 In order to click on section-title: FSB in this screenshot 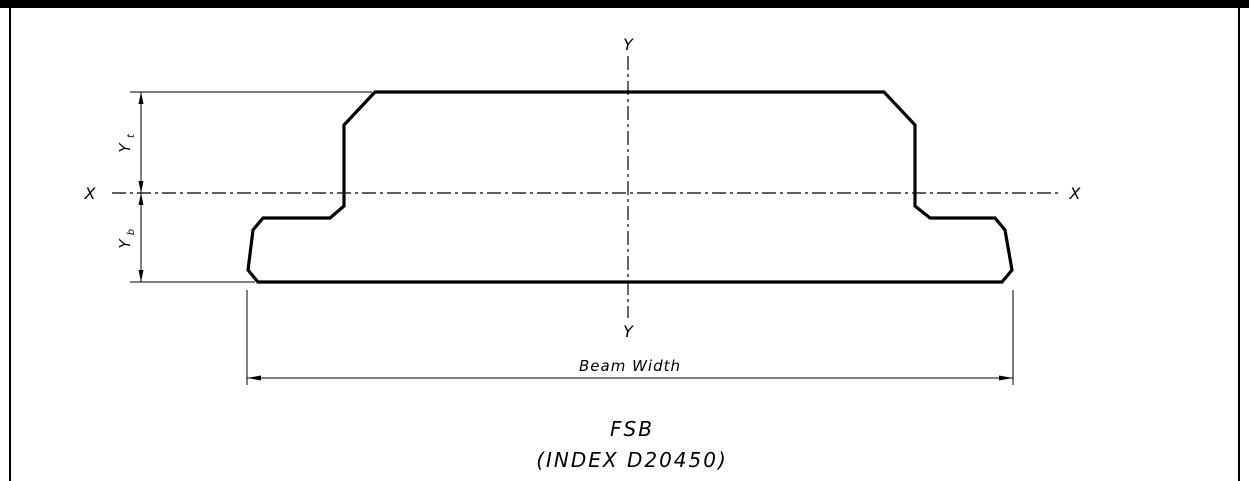, I will do `click(632, 429)`.